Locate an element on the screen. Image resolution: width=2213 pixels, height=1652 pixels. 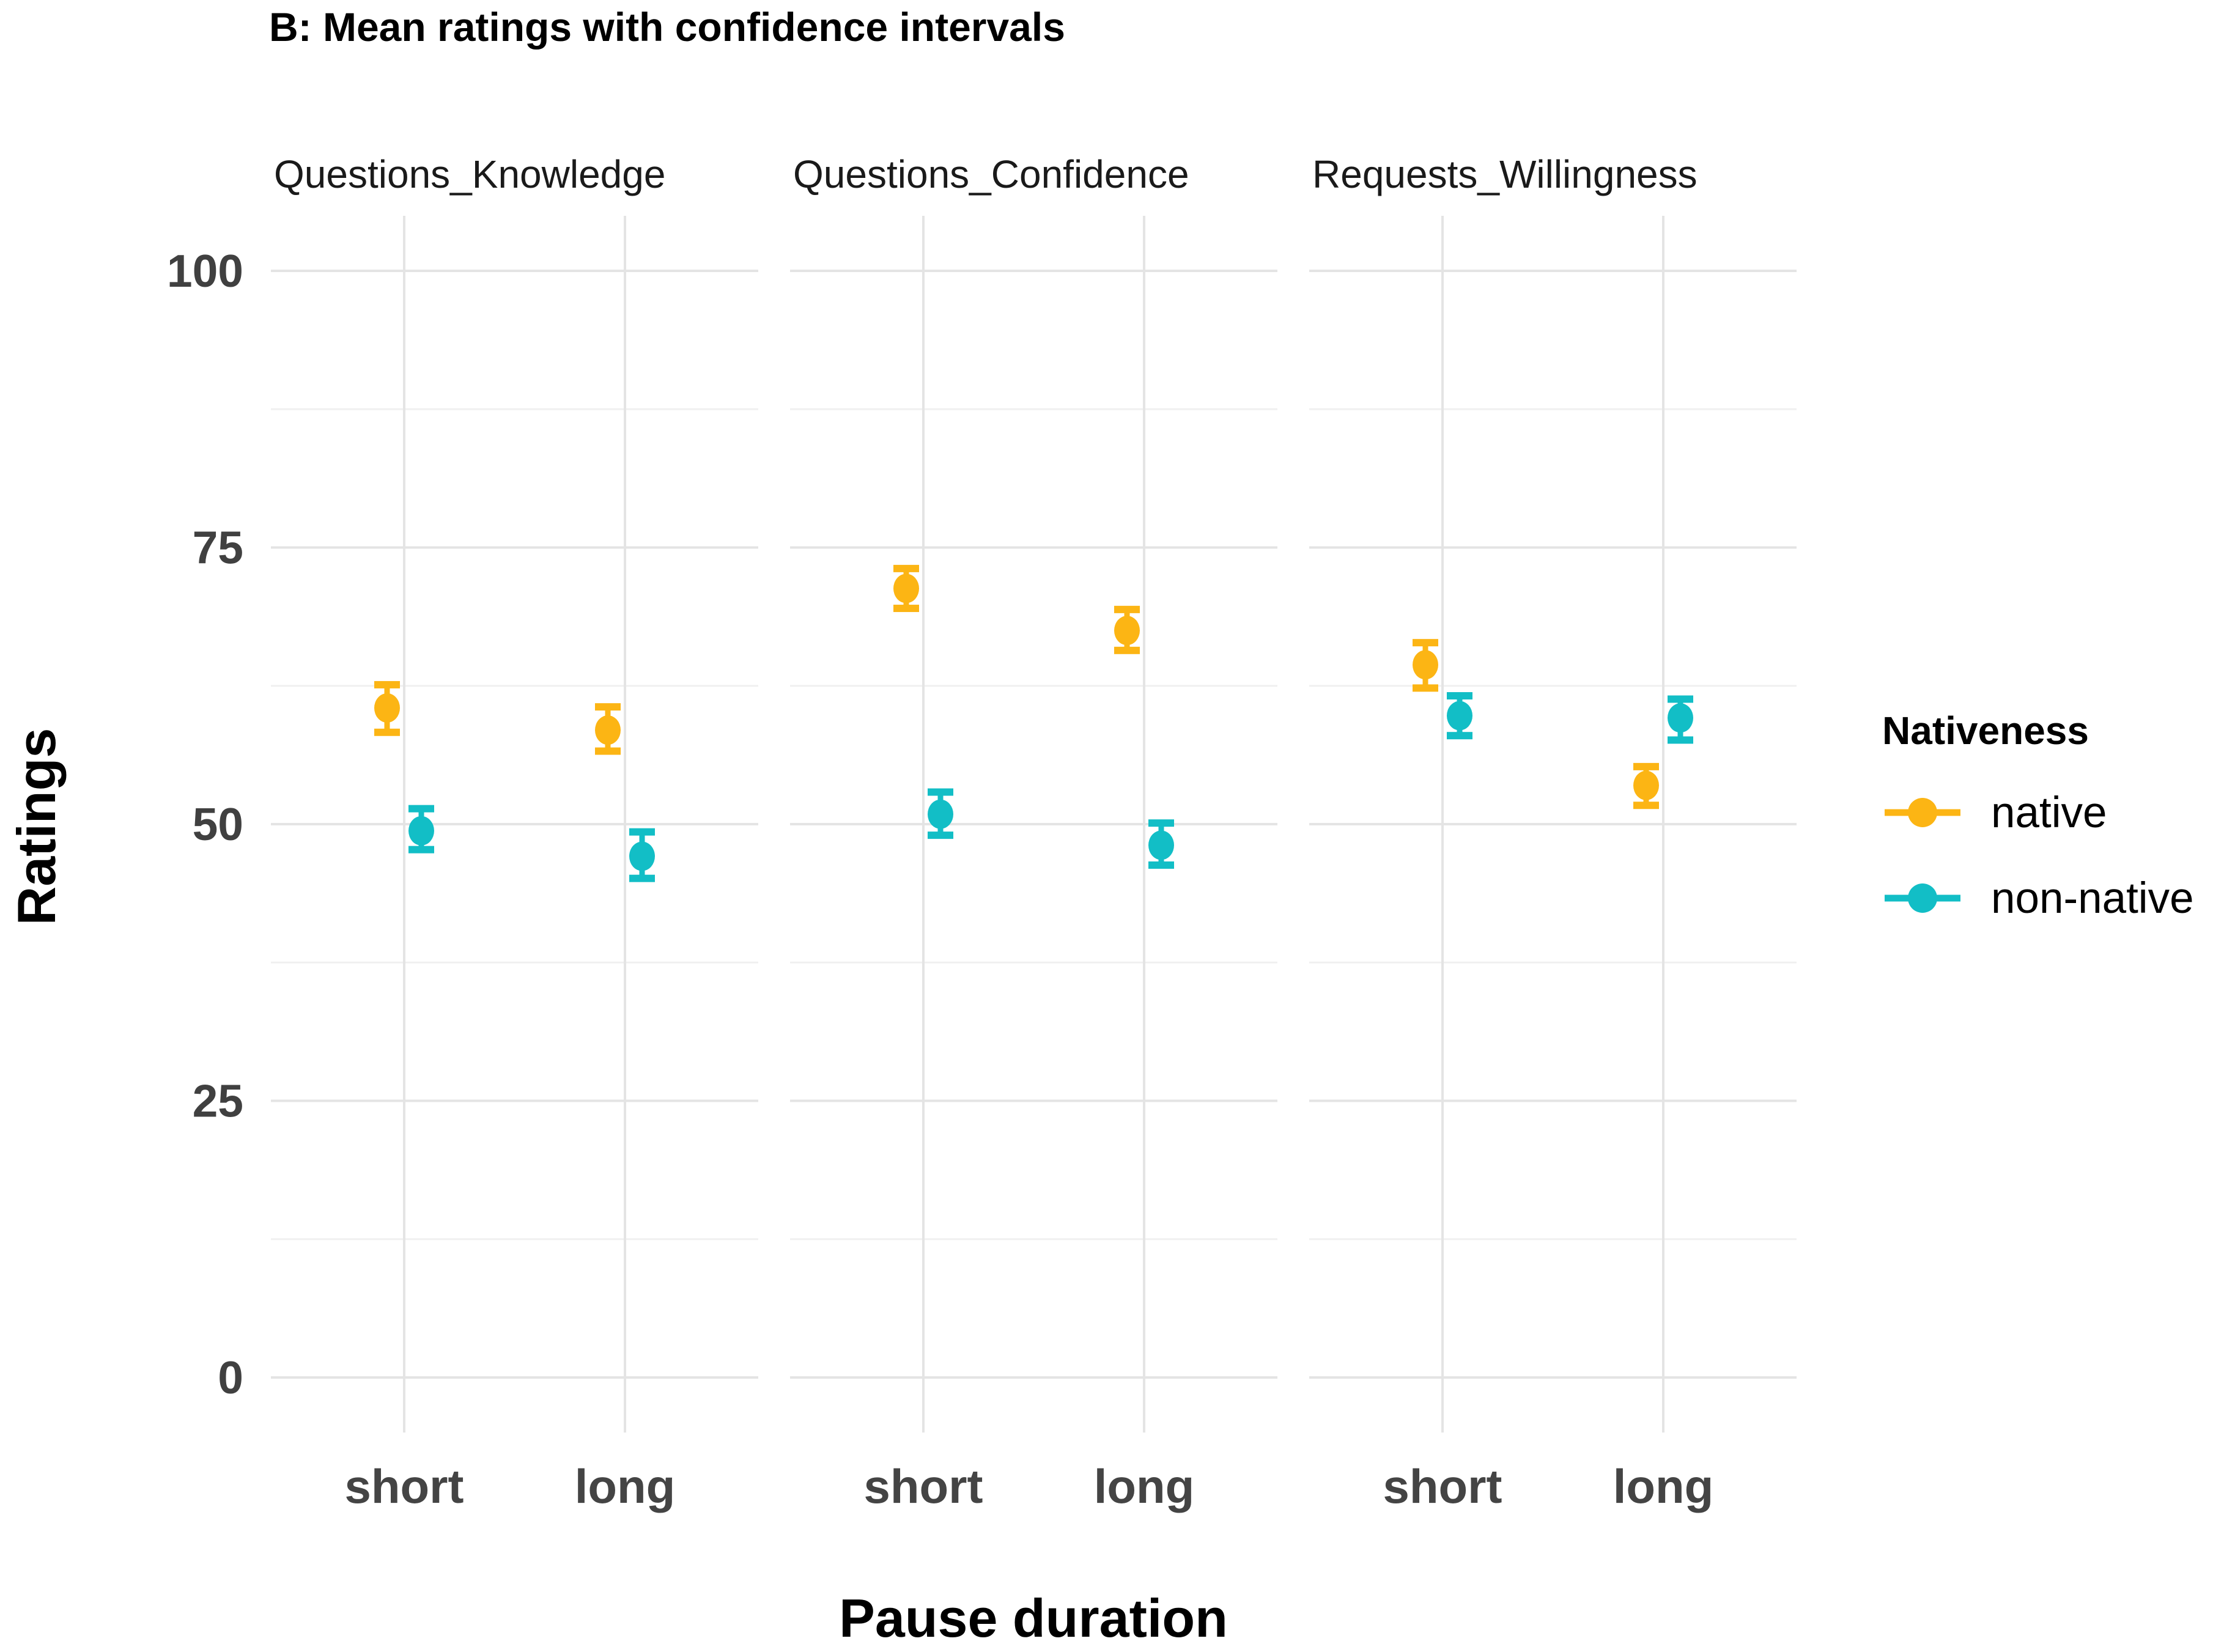
facet-label-requests-willingness: Requests_Willingness is located at coordinates (1505, 174).